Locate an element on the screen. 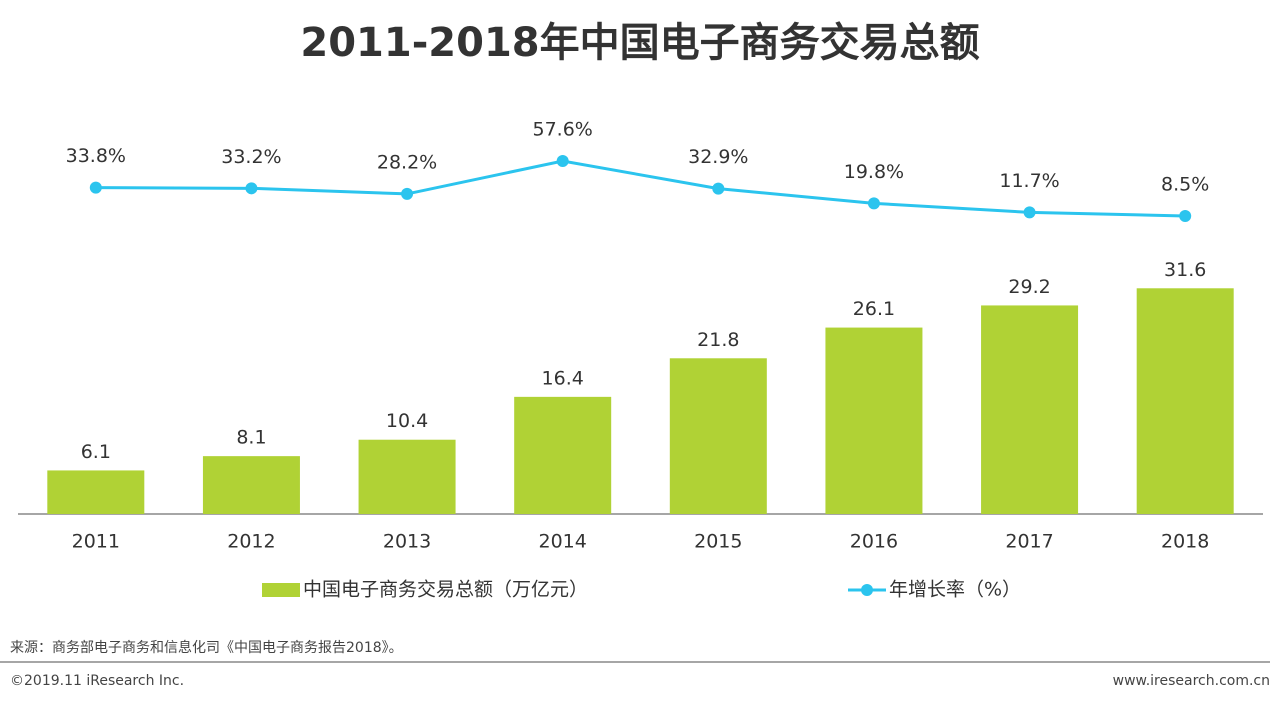 This screenshot has height=705, width=1280. x-tick-label: 2018 is located at coordinates (1185, 542).